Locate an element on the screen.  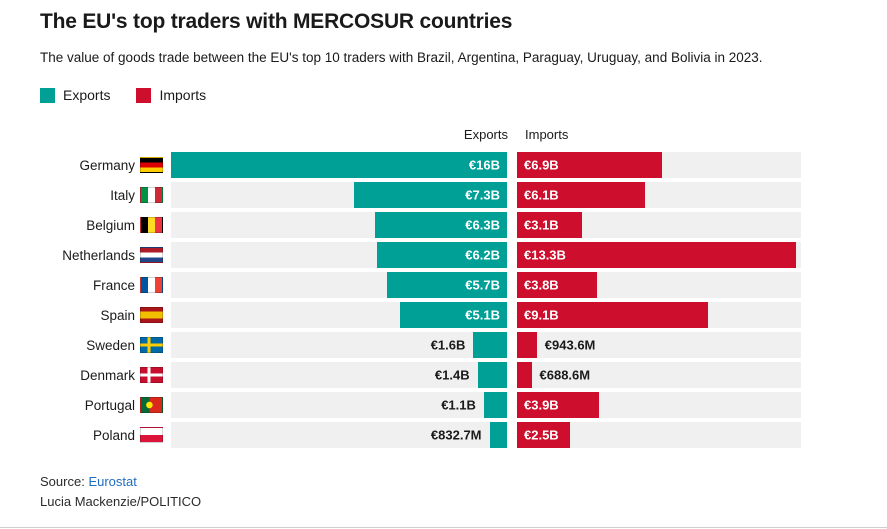
import-track: €3.9B is located at coordinates (659, 405).